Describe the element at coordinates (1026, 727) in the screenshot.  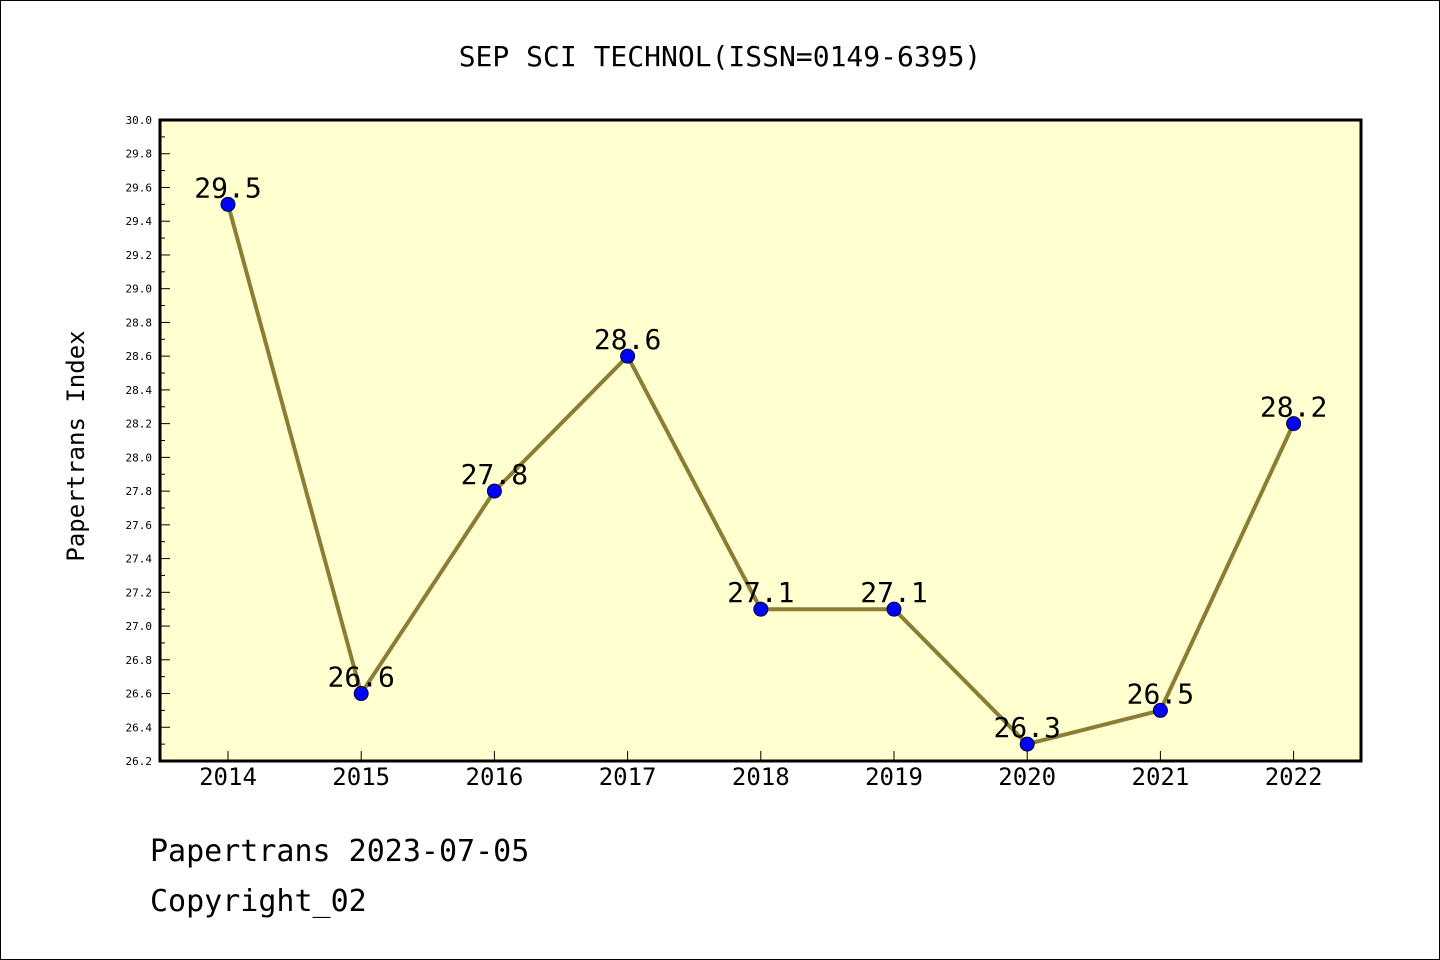
I see `data-label: 26.3` at that location.